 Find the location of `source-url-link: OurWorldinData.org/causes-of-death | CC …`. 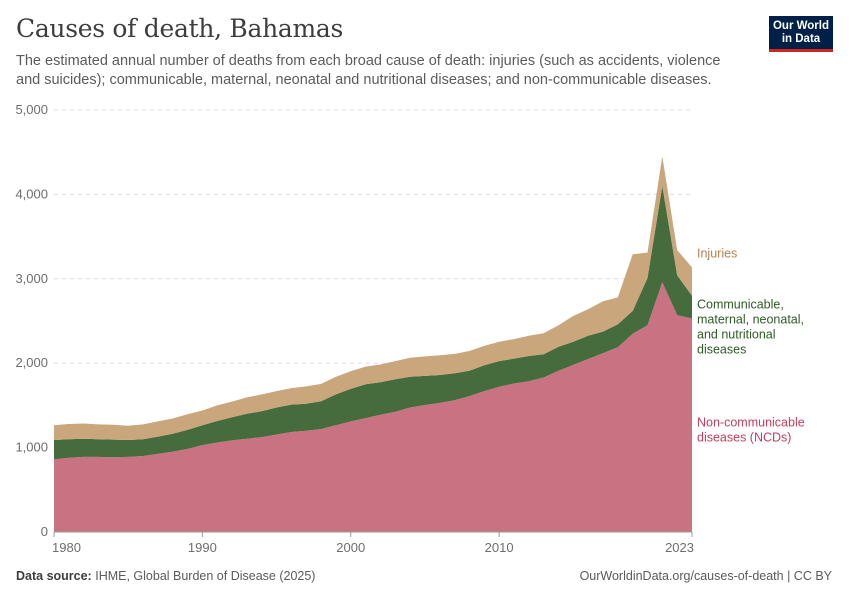

source-url-link: OurWorldinData.org/causes-of-death | CC … is located at coordinates (705, 576).